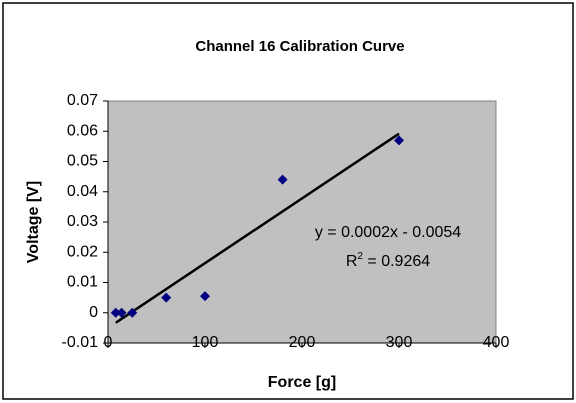 This screenshot has height=403, width=576. What do you see at coordinates (360, 256) in the screenshot?
I see `r-squared-exponent: 2` at bounding box center [360, 256].